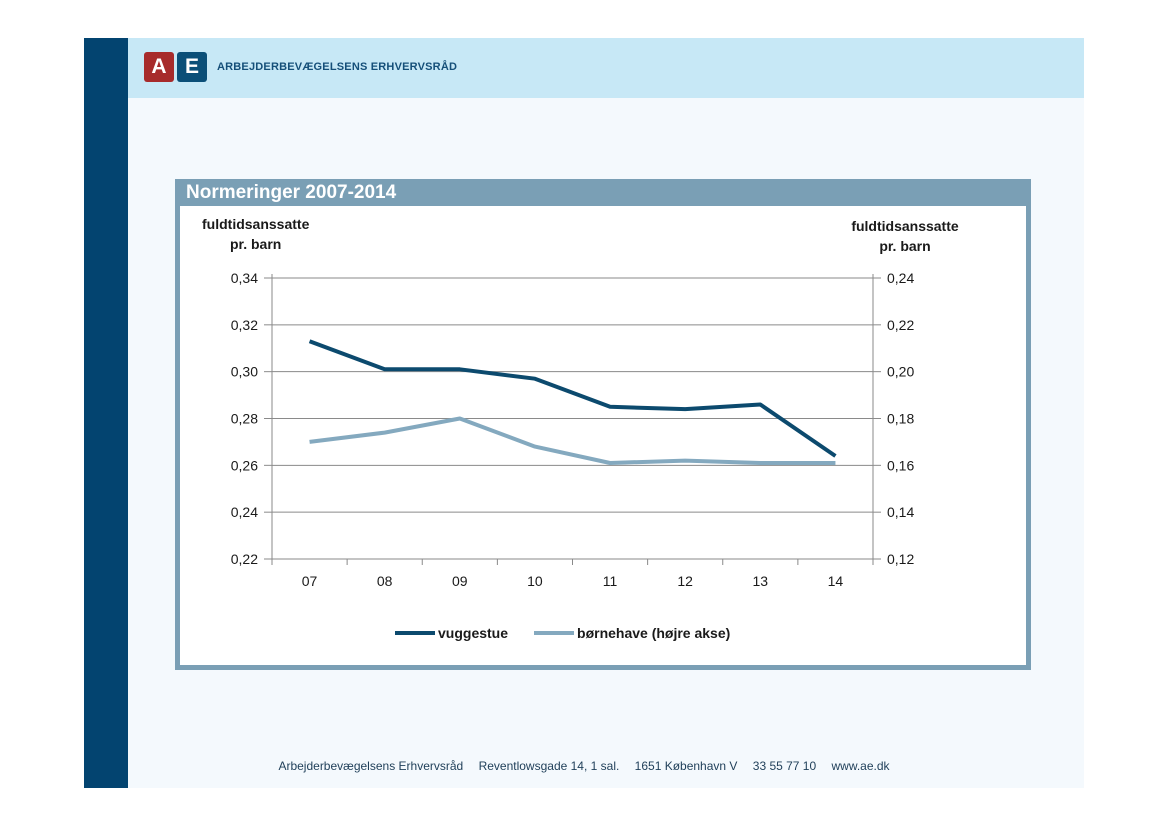  What do you see at coordinates (761, 581) in the screenshot?
I see `x-tick-label: 13` at bounding box center [761, 581].